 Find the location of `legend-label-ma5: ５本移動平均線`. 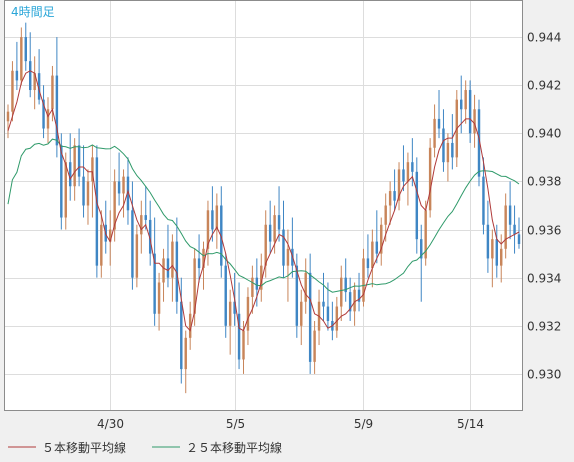

legend-label-ma5: ５本移動平均線 is located at coordinates (84, 447).